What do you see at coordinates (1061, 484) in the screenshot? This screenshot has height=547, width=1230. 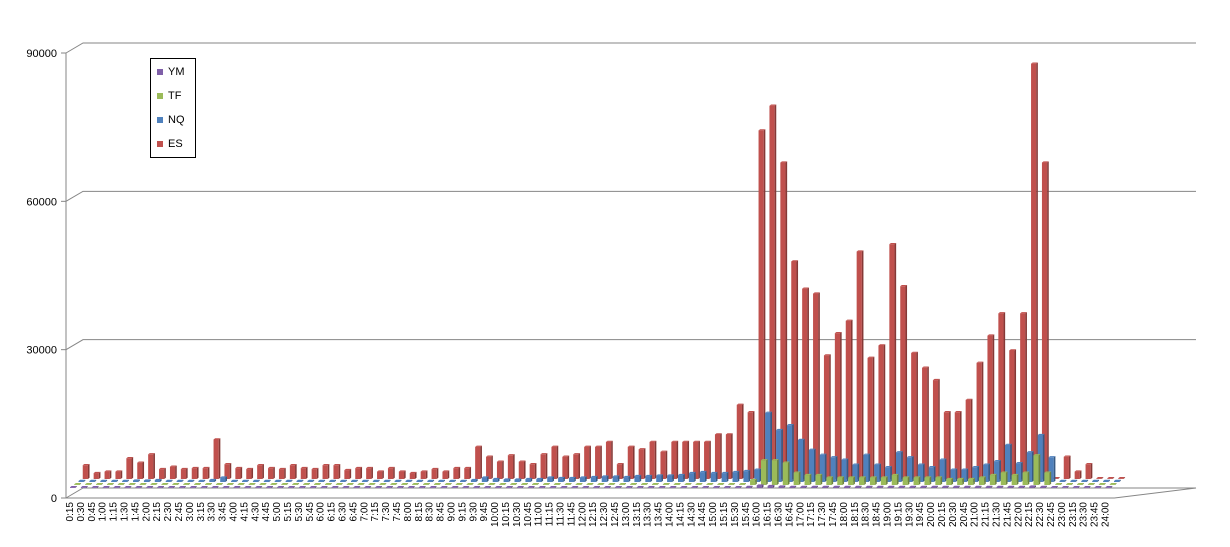 I see `bar-side-tf-22:45` at bounding box center [1061, 484].